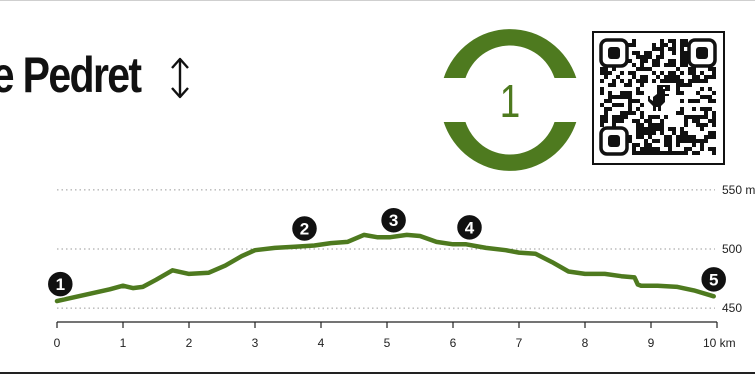  I want to click on waypoint-marker: 2, so click(304, 228).